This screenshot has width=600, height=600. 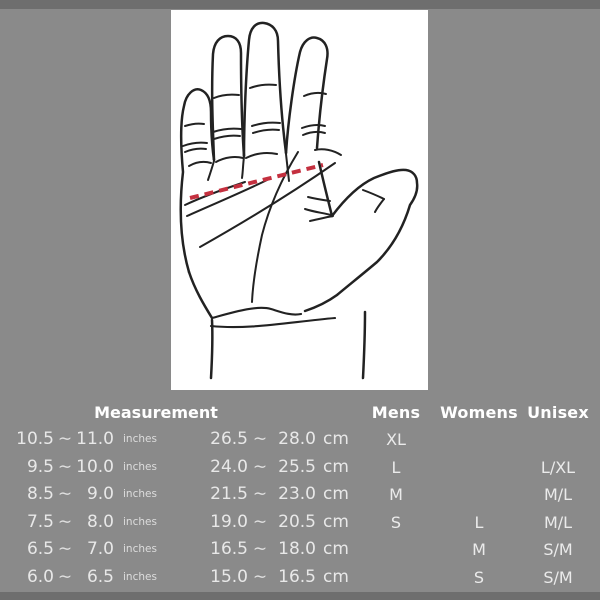 I want to click on inches-max: 9.0, so click(x=100, y=494).